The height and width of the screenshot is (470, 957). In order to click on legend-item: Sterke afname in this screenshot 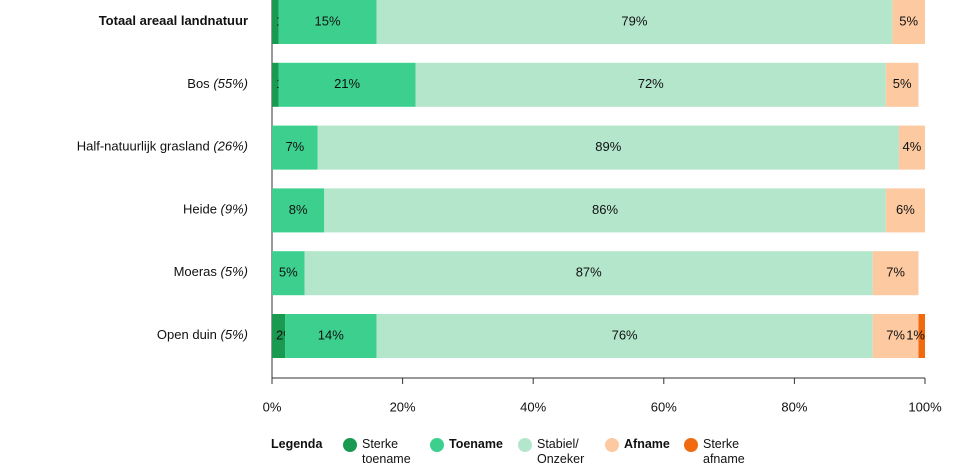, I will do `click(719, 452)`.